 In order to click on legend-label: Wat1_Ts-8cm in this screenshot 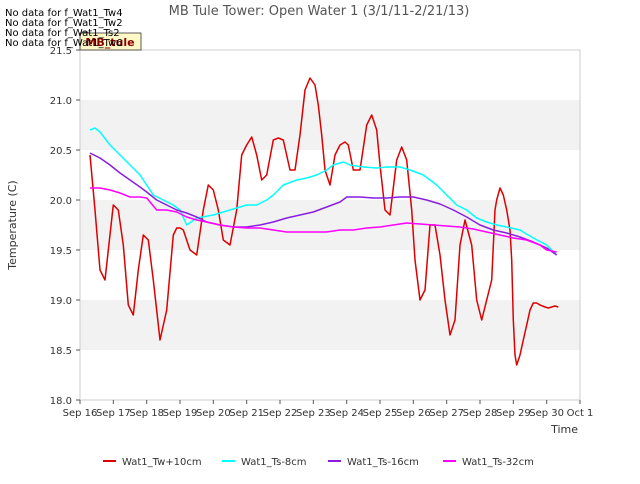, I will do `click(274, 462)`.